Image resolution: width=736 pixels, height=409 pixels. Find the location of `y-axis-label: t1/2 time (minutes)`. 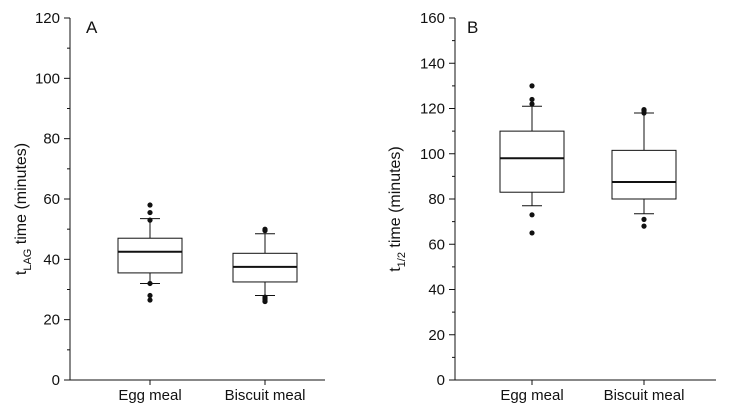

y-axis-label: t1/2 time (minutes) is located at coordinates (397, 209).